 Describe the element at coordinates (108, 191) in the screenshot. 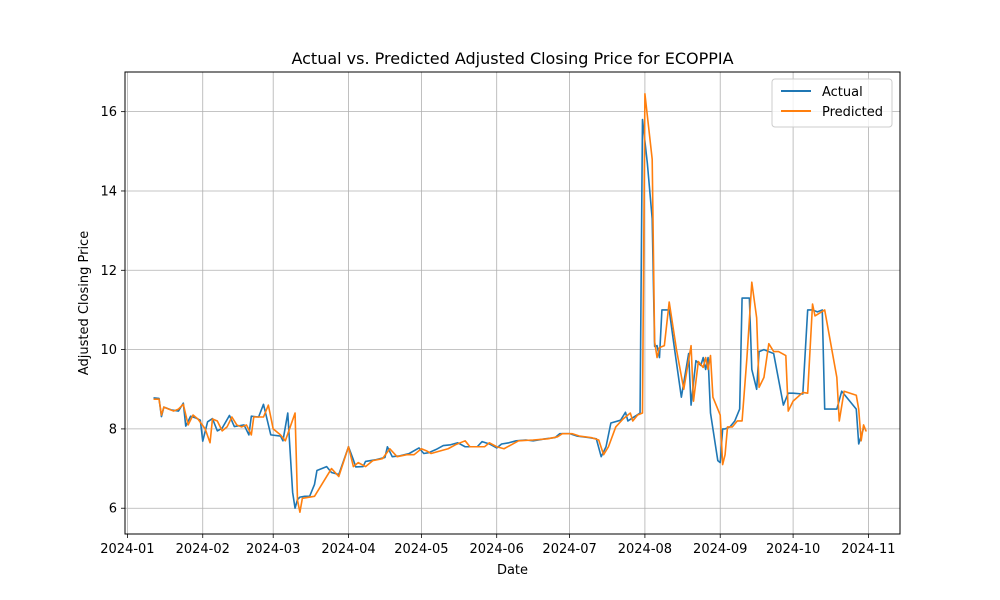

I see `y-tick-label: 14` at that location.